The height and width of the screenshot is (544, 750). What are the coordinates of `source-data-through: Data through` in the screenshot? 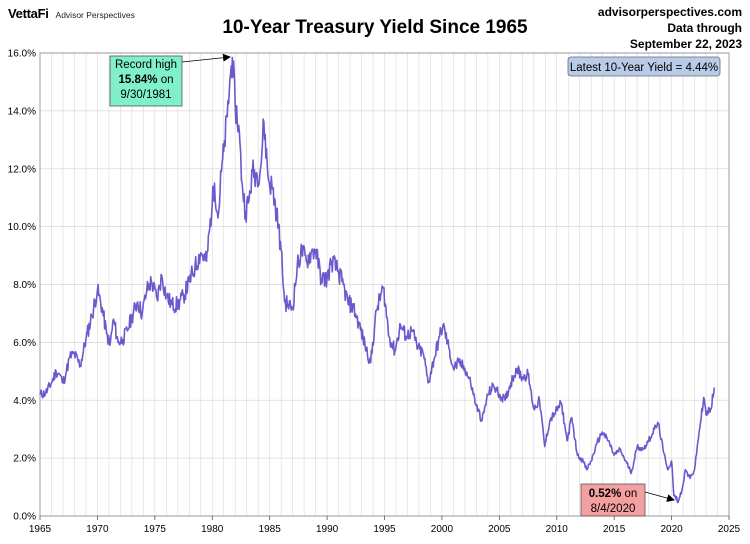 It's located at (704, 28).